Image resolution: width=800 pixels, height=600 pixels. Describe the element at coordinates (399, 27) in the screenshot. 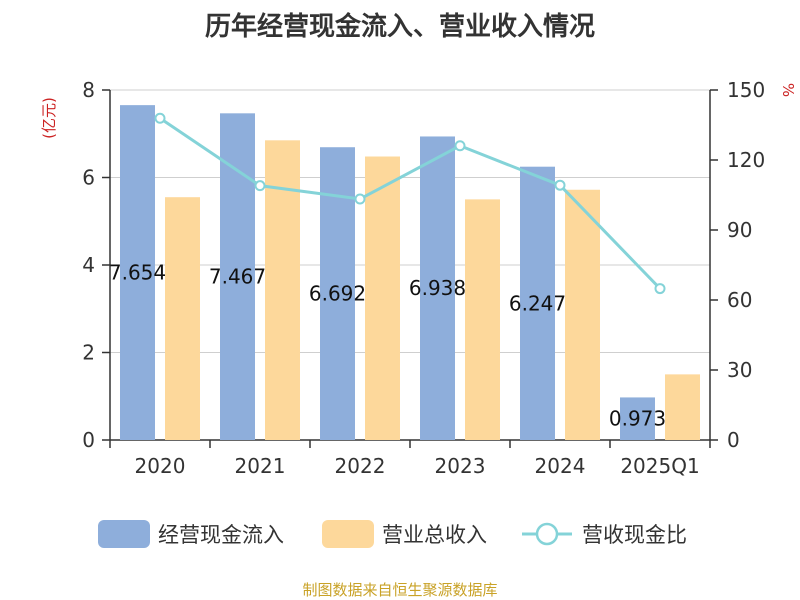

I see `chart-title: 历年经营现金流入、营业收入情况` at that location.